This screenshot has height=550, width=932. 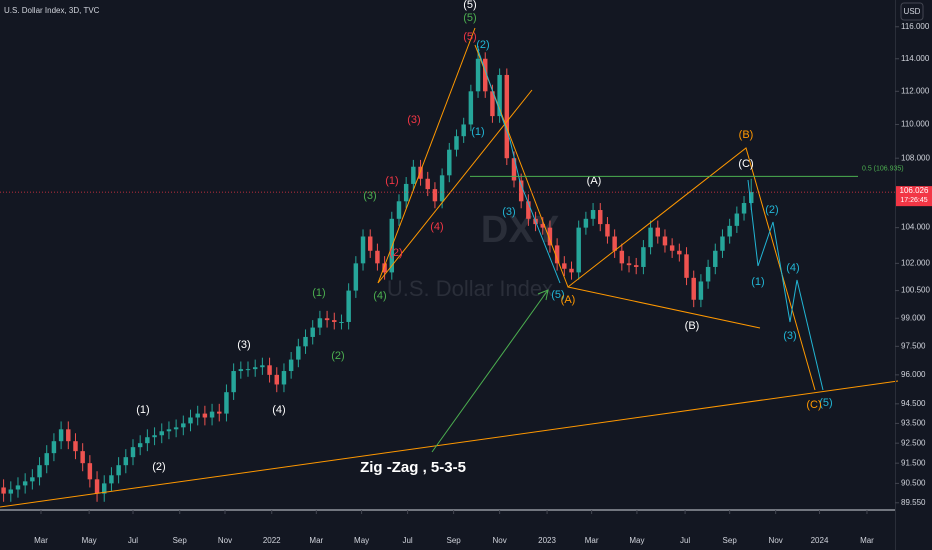 I want to click on impulse-wave, so click(x=519, y=166).